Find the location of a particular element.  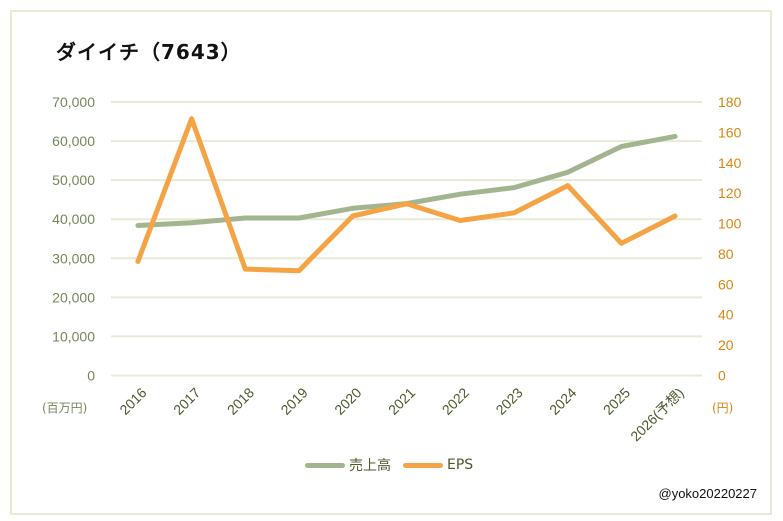

legend-label-eps: EPS is located at coordinates (460, 465).